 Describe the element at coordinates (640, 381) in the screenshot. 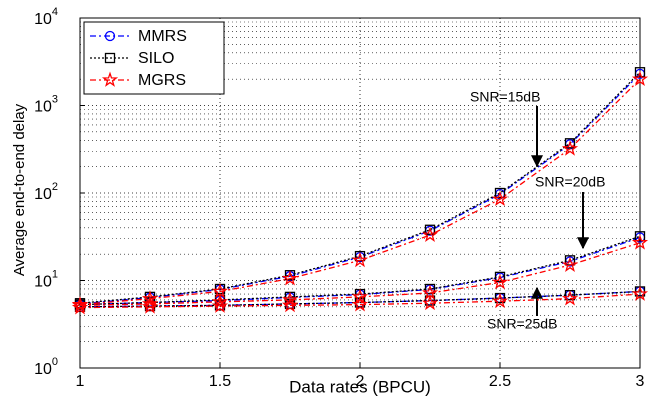

I see `x-tick-label: 3` at that location.